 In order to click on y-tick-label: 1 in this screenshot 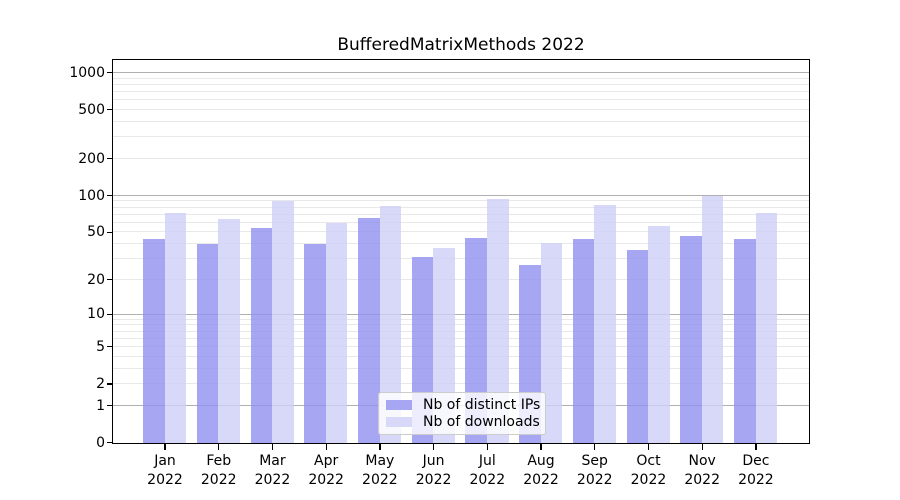, I will do `click(100, 405)`.